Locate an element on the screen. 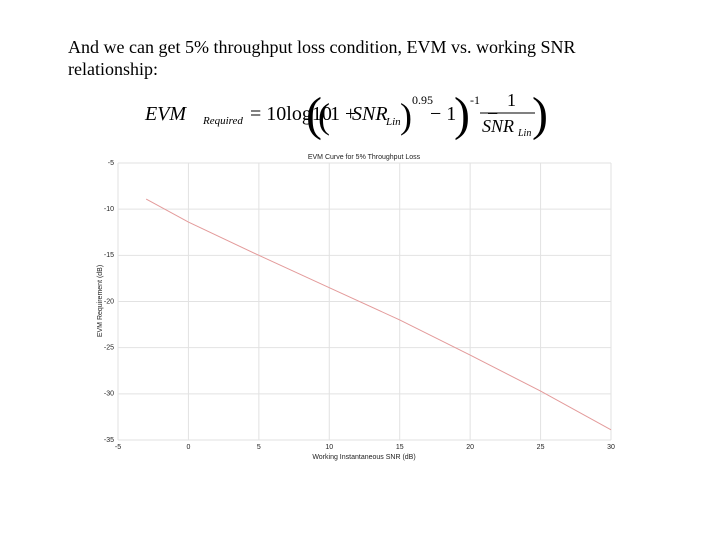 Image resolution: width=720 pixels, height=540 pixels. eq-exp: 0.95 is located at coordinates (422, 100).